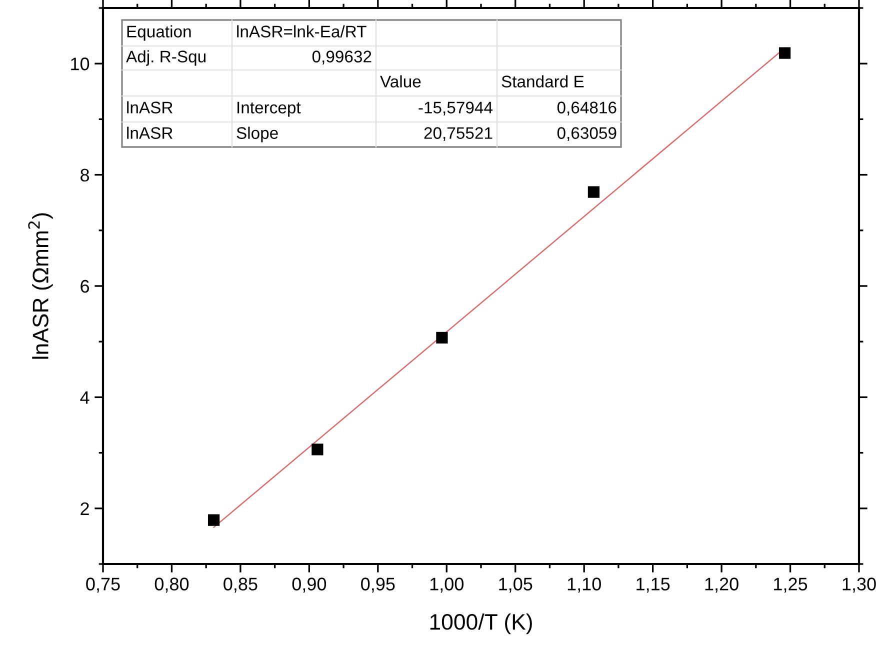 The width and height of the screenshot is (883, 659). What do you see at coordinates (653, 585) in the screenshot?
I see `x-tick-label: 1,15` at bounding box center [653, 585].